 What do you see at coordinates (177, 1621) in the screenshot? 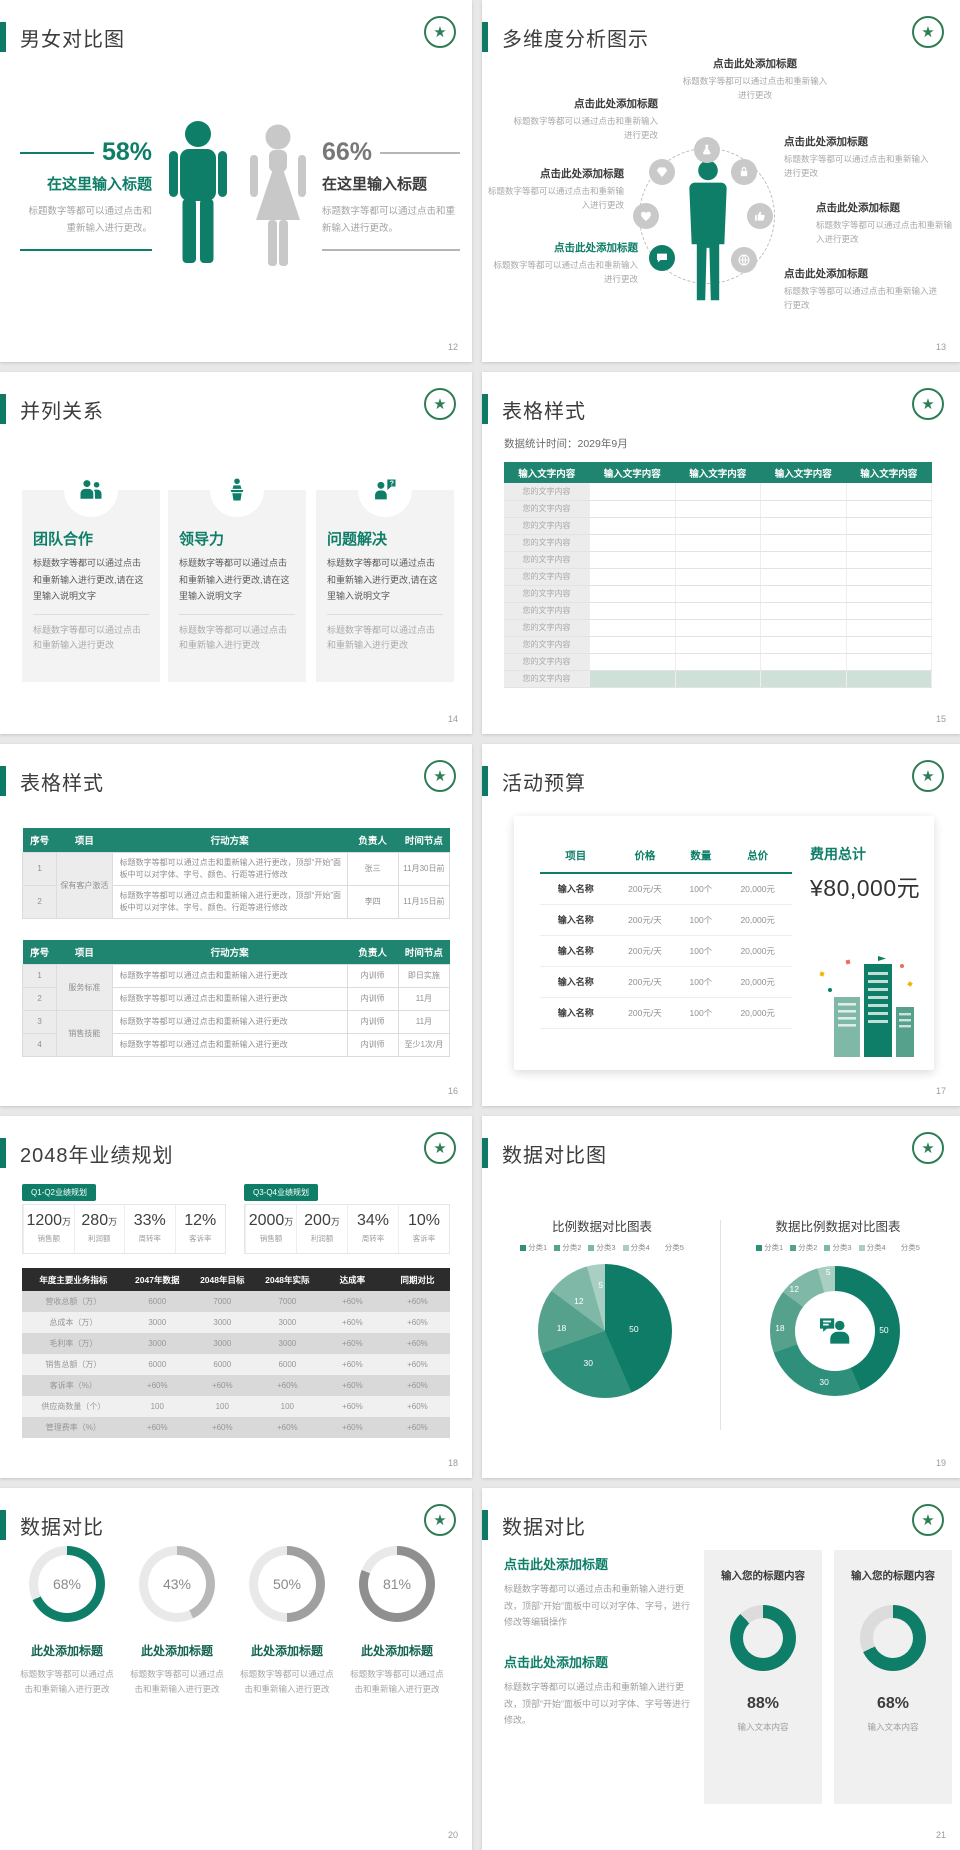
I see `gauge-block: 43% 此处添加标题 标题数字等都可以通过点击和重新输入进行更改` at bounding box center [177, 1621].